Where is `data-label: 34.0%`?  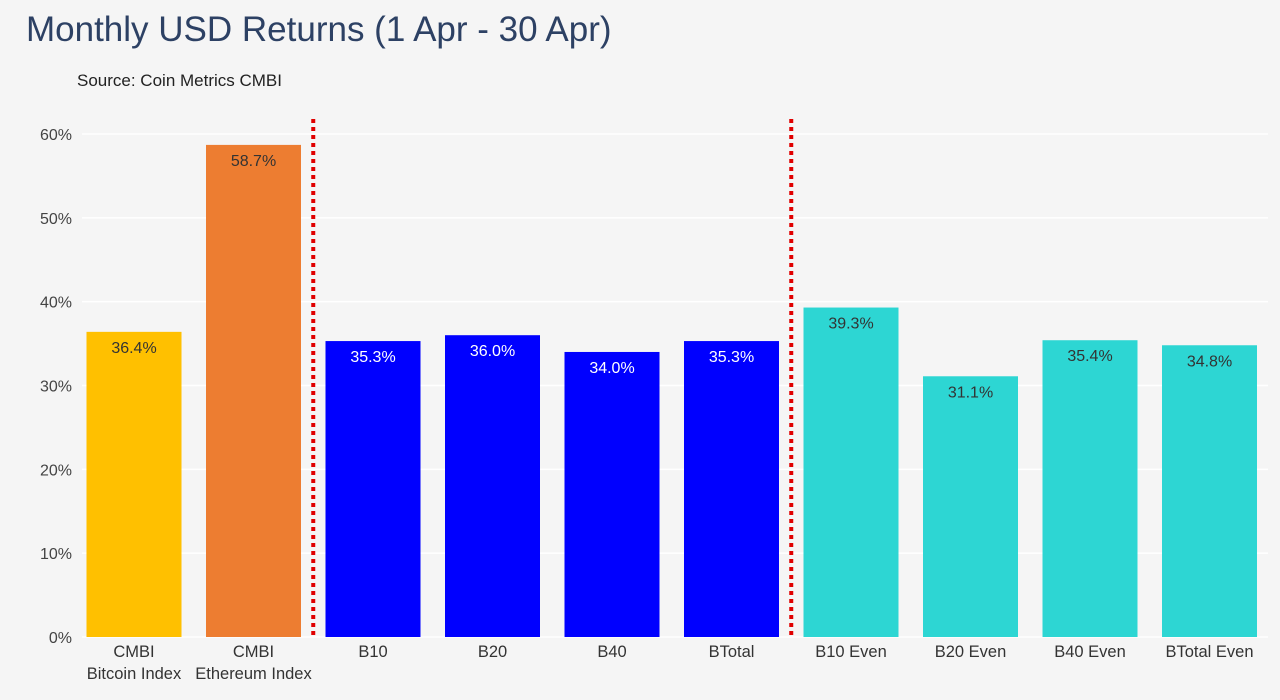 data-label: 34.0% is located at coordinates (611, 368).